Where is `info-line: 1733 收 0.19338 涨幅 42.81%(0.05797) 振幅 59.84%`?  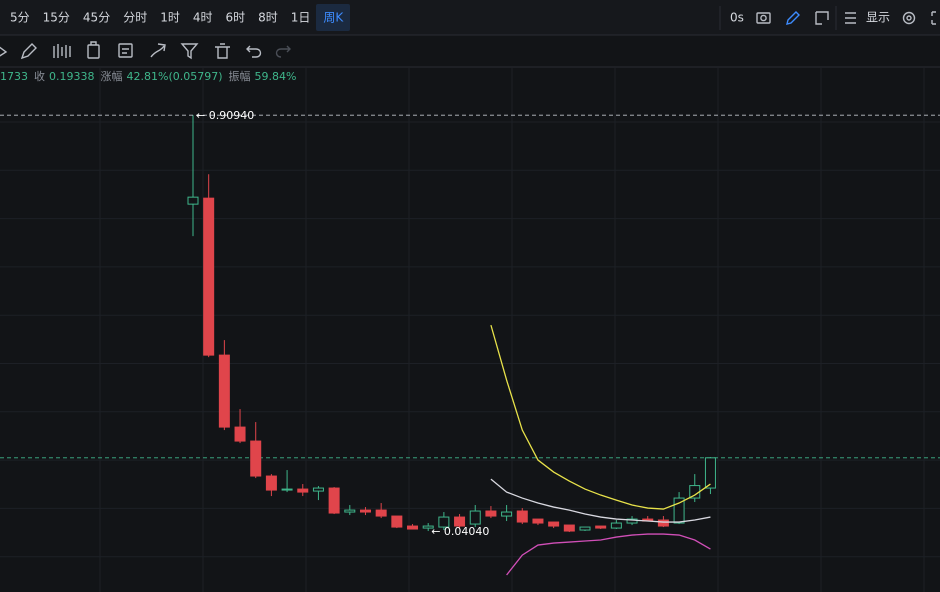
info-line: 1733 收 0.19338 涨幅 42.81%(0.05797) 振幅 59.84% is located at coordinates (148, 76).